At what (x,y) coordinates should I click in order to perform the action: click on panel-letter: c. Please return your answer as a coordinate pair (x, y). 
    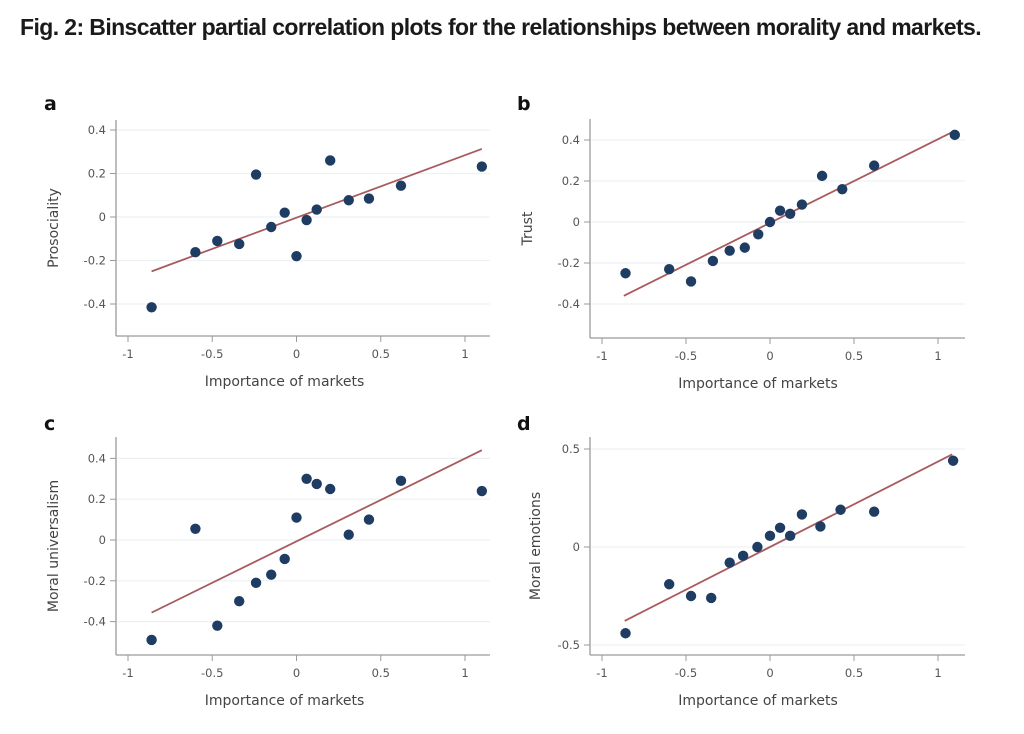
    Looking at the image, I should click on (49, 424).